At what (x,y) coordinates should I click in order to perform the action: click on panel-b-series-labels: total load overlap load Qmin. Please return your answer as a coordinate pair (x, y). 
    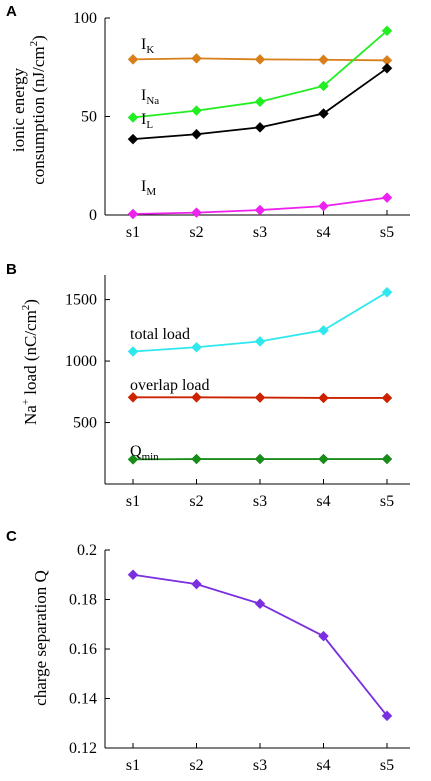
    Looking at the image, I should click on (170, 394).